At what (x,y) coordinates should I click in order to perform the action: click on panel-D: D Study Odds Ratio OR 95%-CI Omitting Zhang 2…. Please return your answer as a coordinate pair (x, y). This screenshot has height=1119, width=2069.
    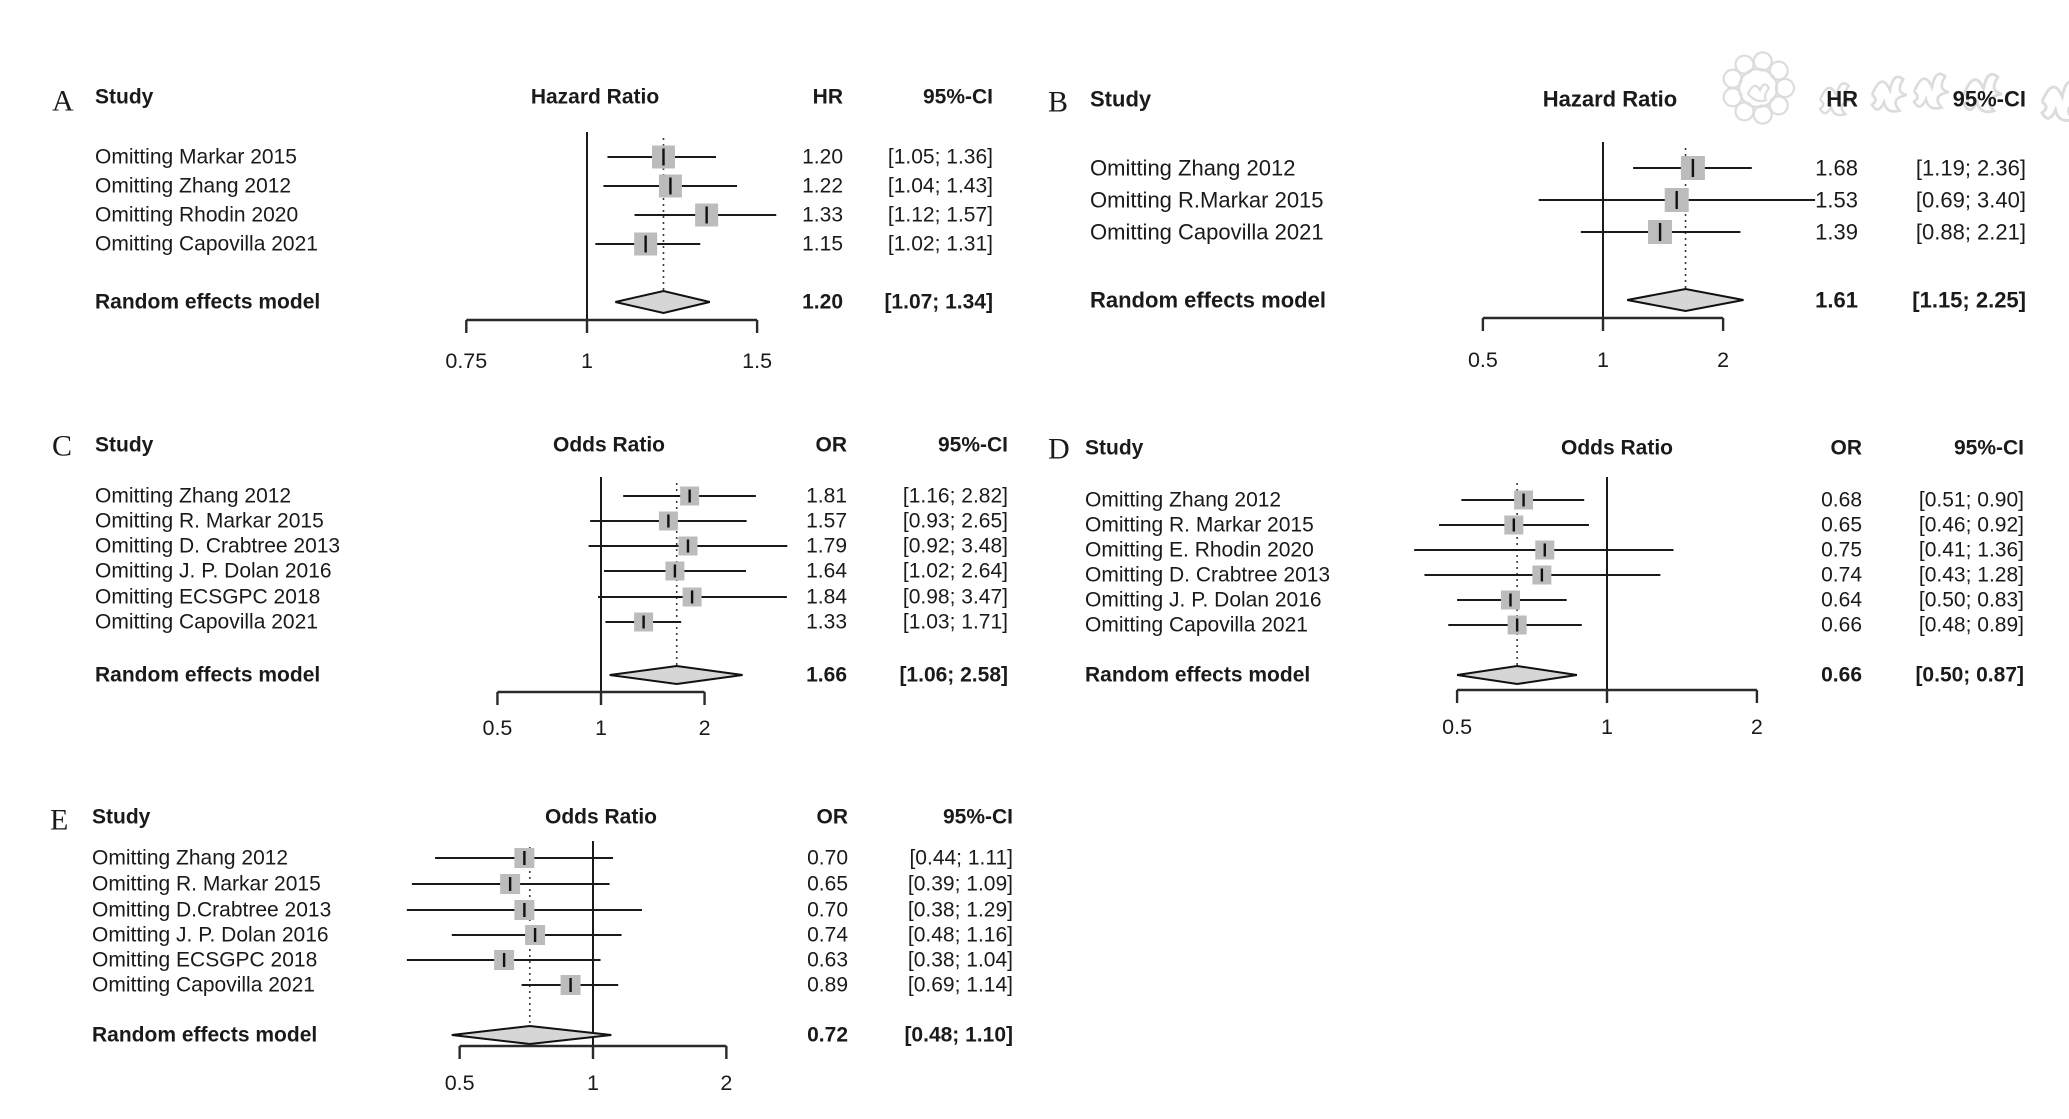
    Looking at the image, I should click on (1536, 586).